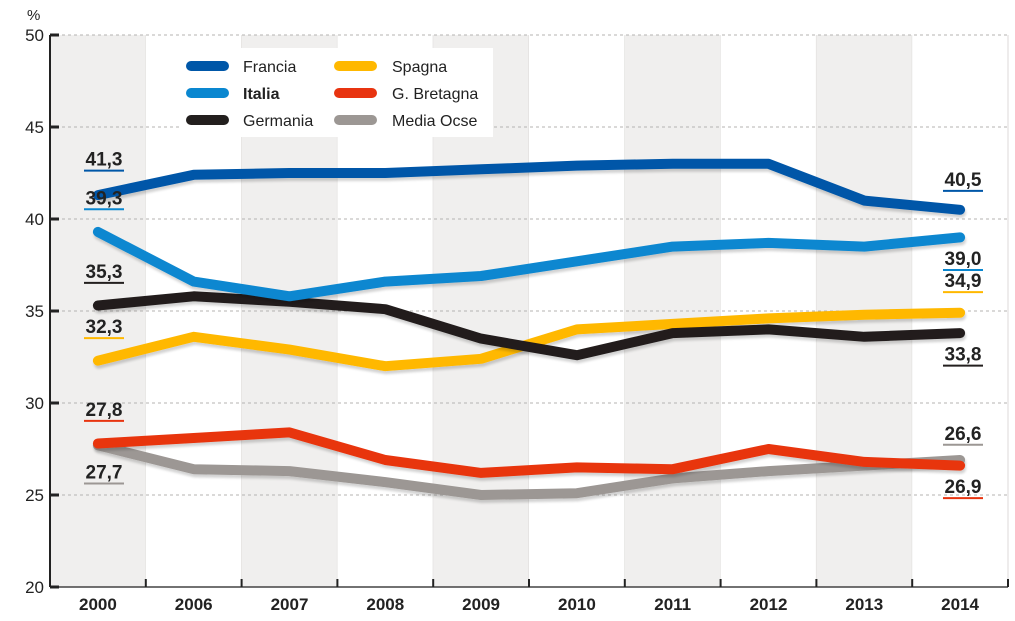 The width and height of the screenshot is (1015, 621). What do you see at coordinates (963, 434) in the screenshot?
I see `data-label: 26,6` at bounding box center [963, 434].